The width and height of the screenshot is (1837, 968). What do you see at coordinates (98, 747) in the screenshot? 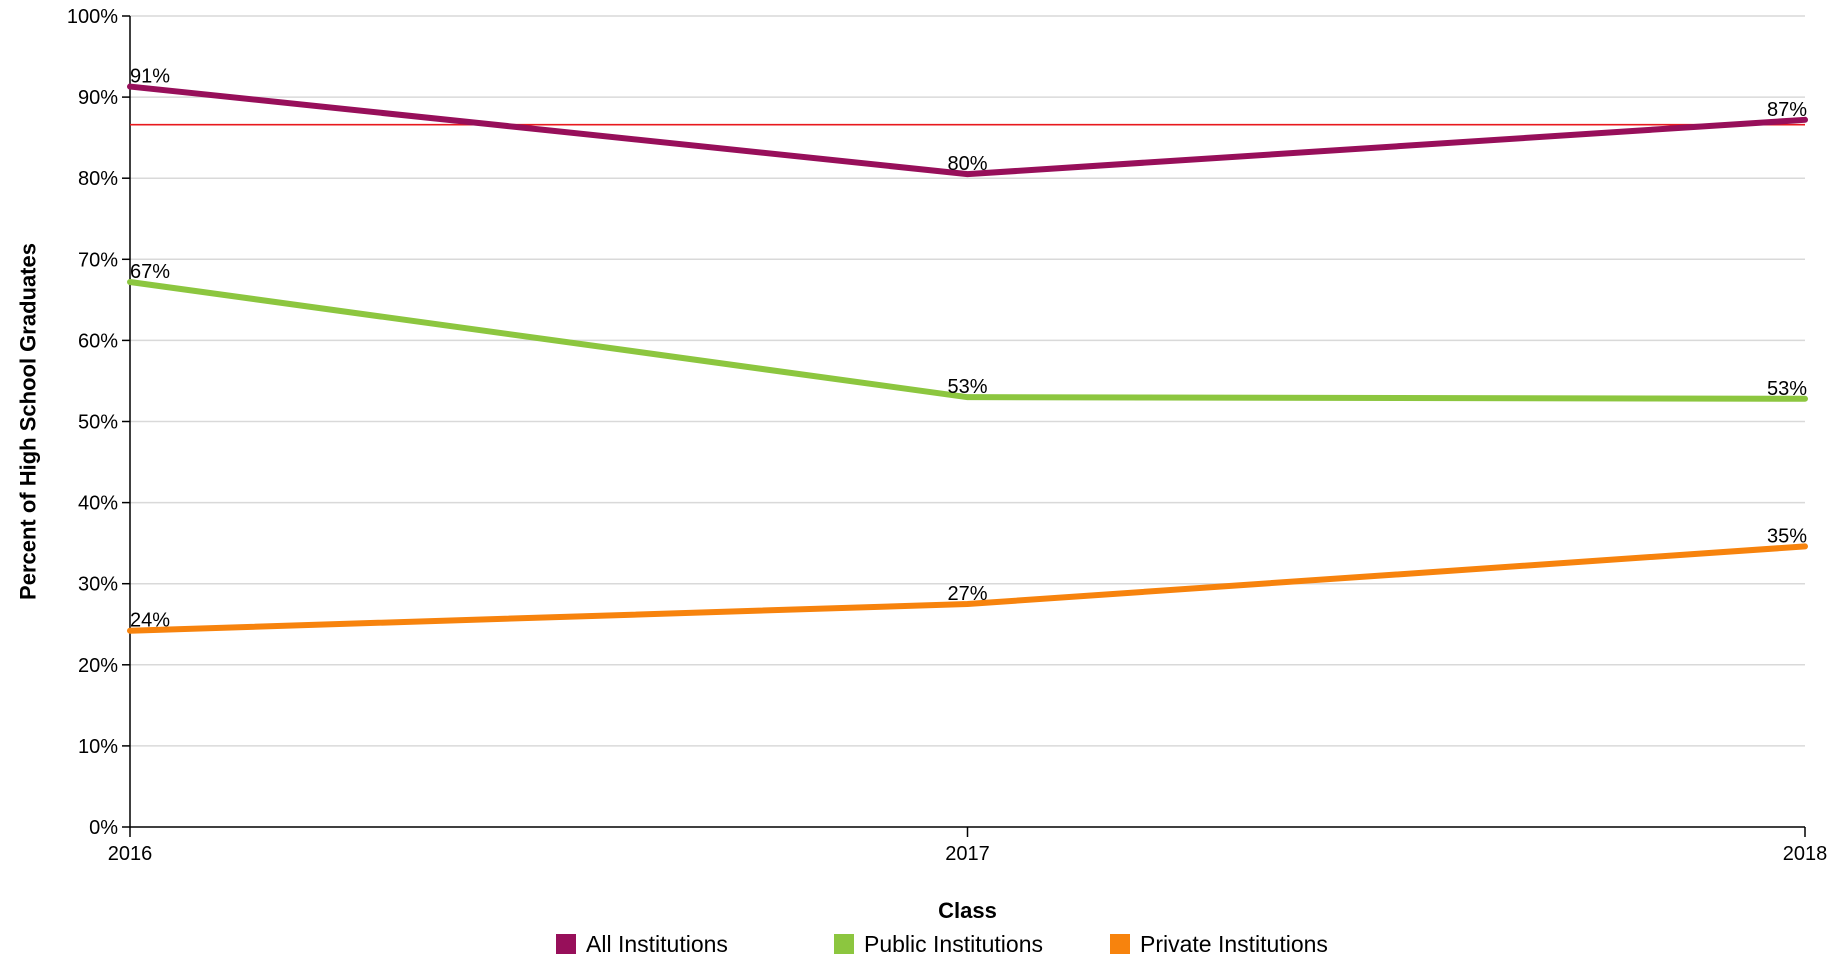
I see `y-tick-label: 10%` at bounding box center [98, 747].